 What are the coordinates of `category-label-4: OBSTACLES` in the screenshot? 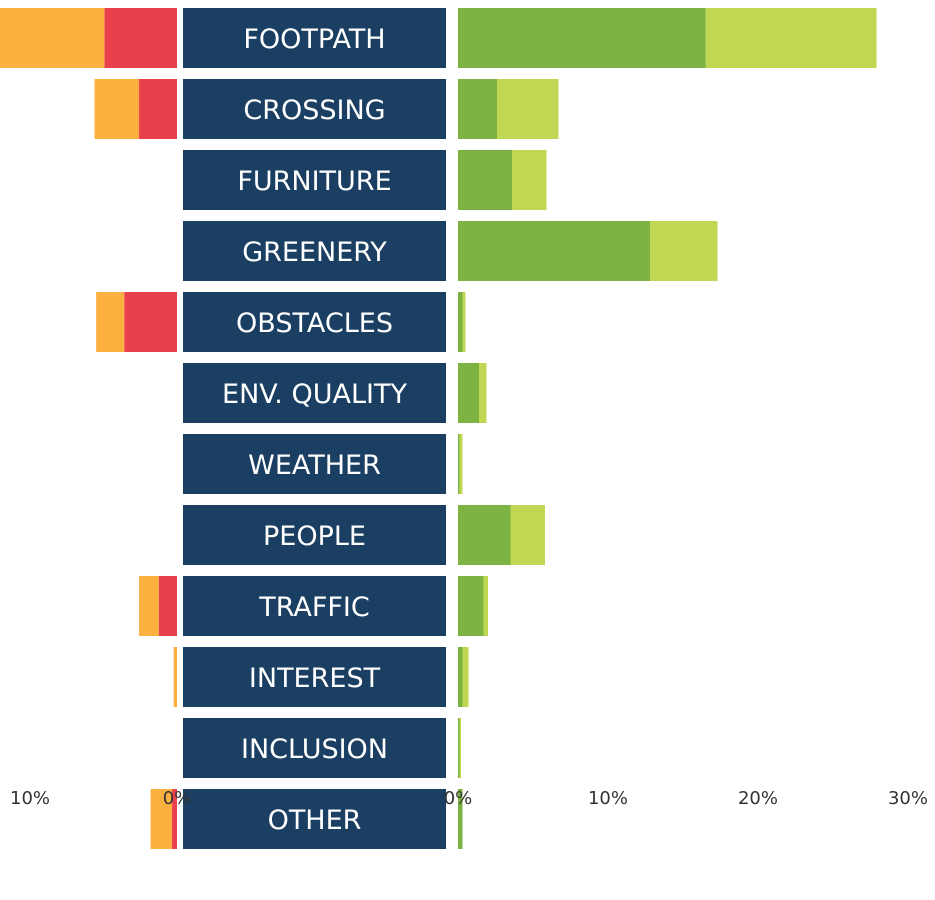 It's located at (314, 323).